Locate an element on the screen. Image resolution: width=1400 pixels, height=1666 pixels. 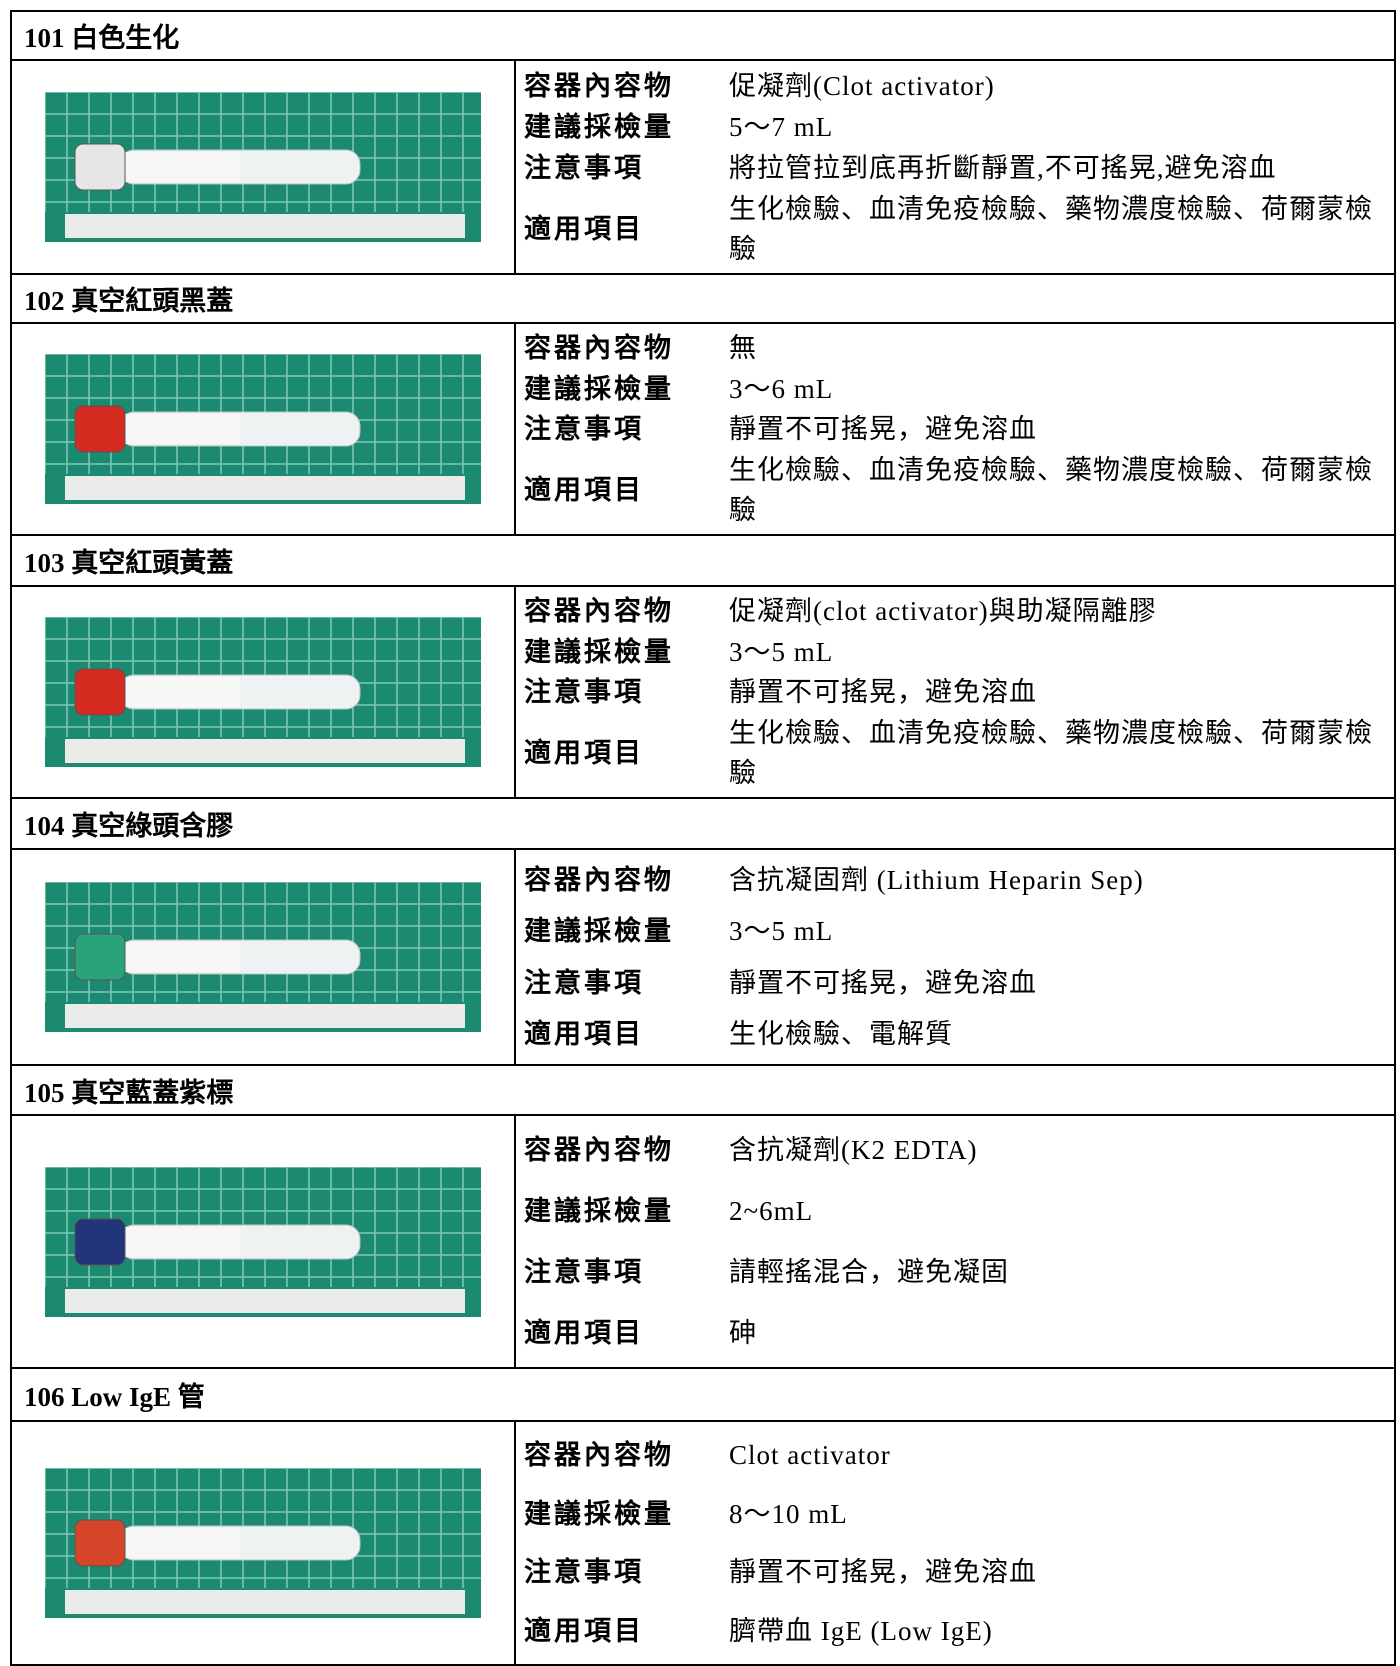
info-value: 含抗凝固劑 (Lithium Heparin Sep) is located at coordinates (936, 879).